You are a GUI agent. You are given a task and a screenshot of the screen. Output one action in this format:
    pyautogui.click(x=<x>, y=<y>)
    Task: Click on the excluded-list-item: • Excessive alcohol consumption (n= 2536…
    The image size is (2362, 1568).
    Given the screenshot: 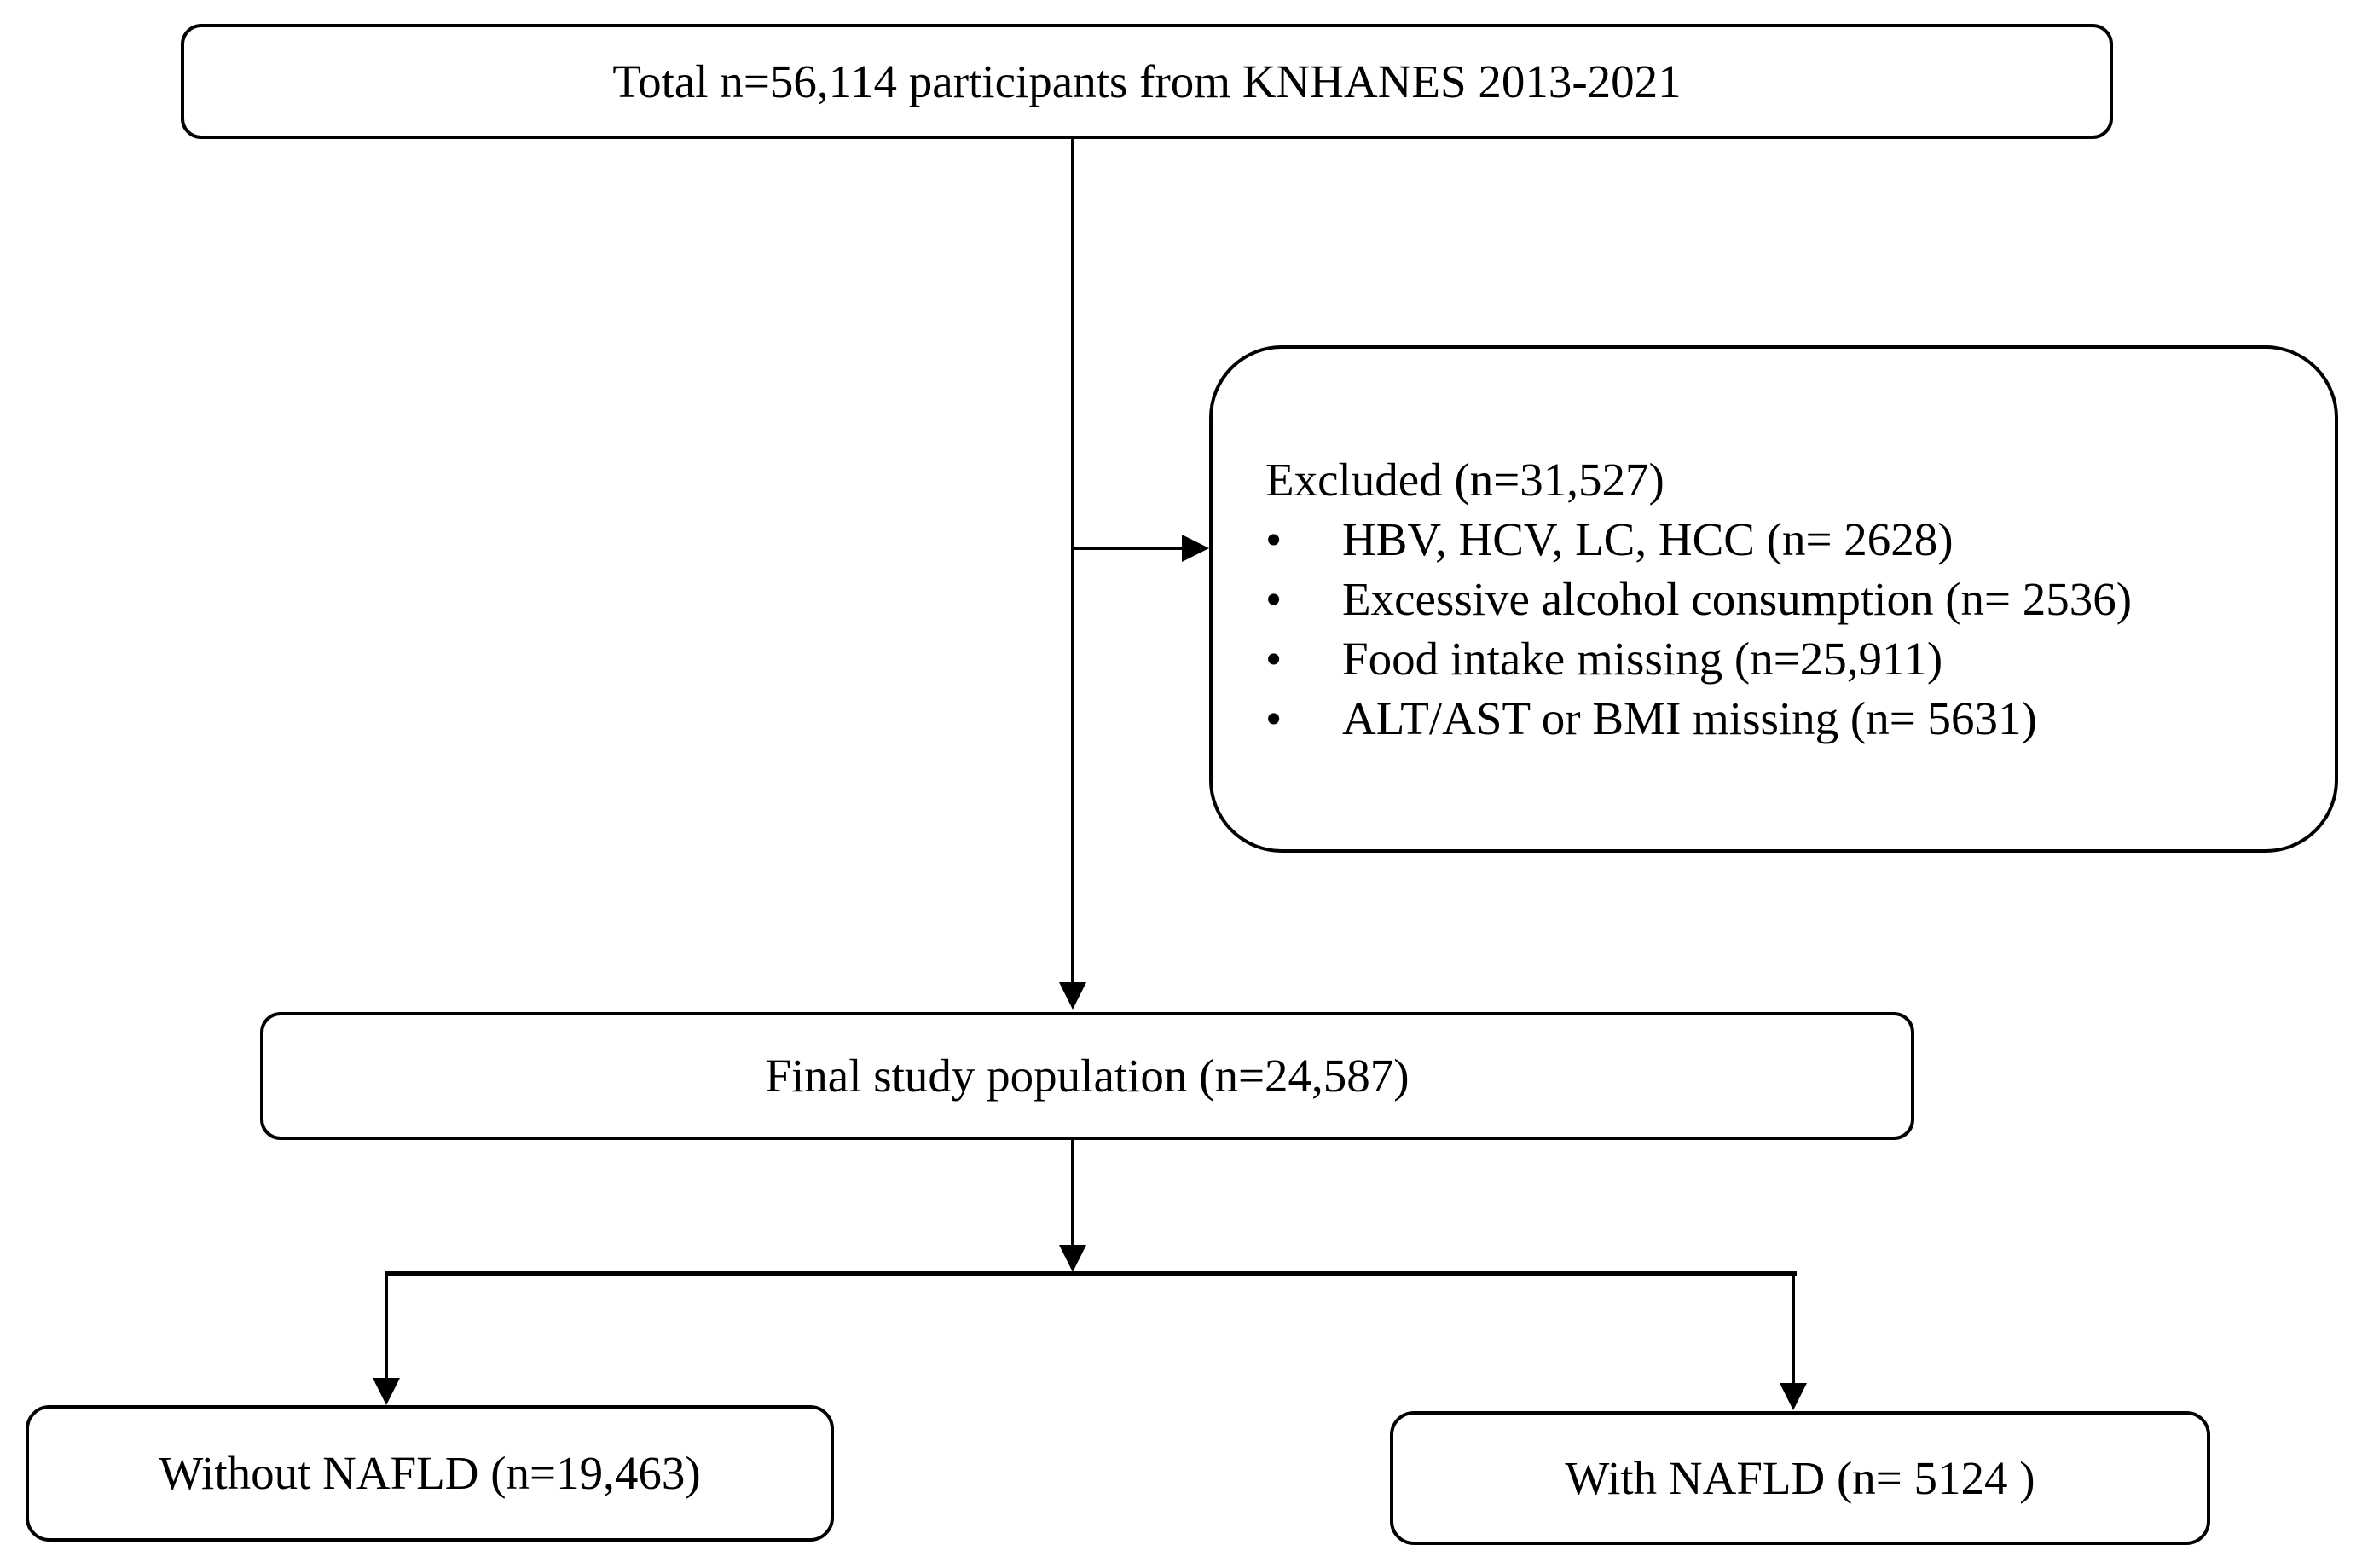 What is the action you would take?
    pyautogui.click(x=1787, y=599)
    